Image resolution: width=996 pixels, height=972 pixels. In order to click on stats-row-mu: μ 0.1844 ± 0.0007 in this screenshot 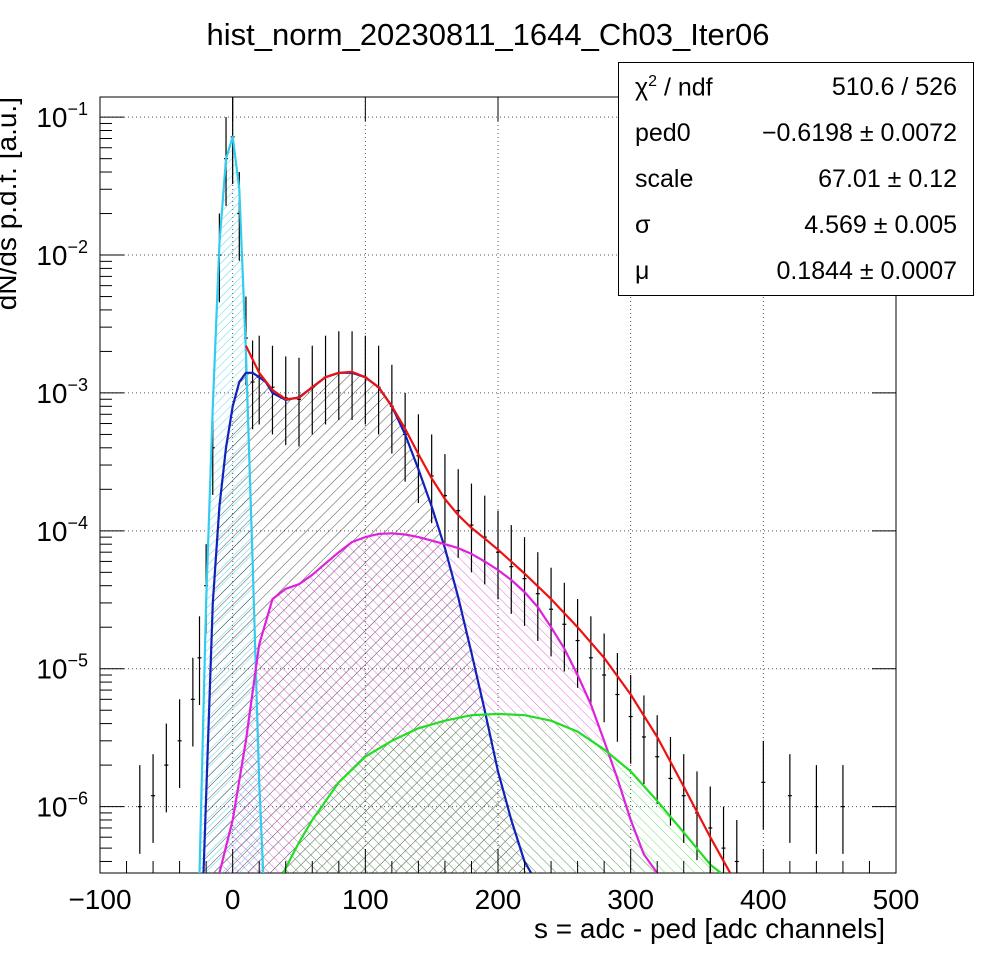, I will do `click(796, 270)`.